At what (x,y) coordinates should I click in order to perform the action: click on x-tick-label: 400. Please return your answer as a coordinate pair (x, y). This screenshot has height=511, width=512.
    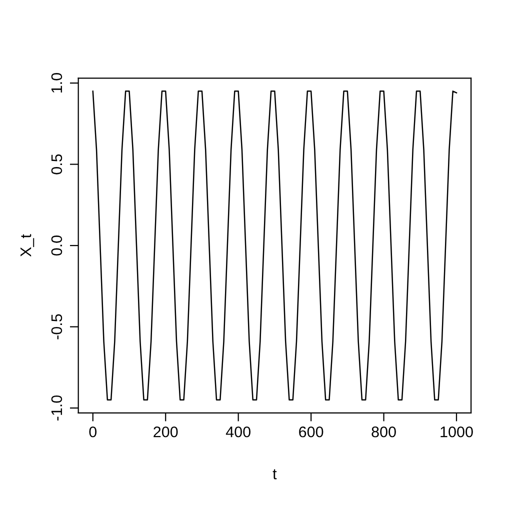
    Looking at the image, I should click on (238, 432).